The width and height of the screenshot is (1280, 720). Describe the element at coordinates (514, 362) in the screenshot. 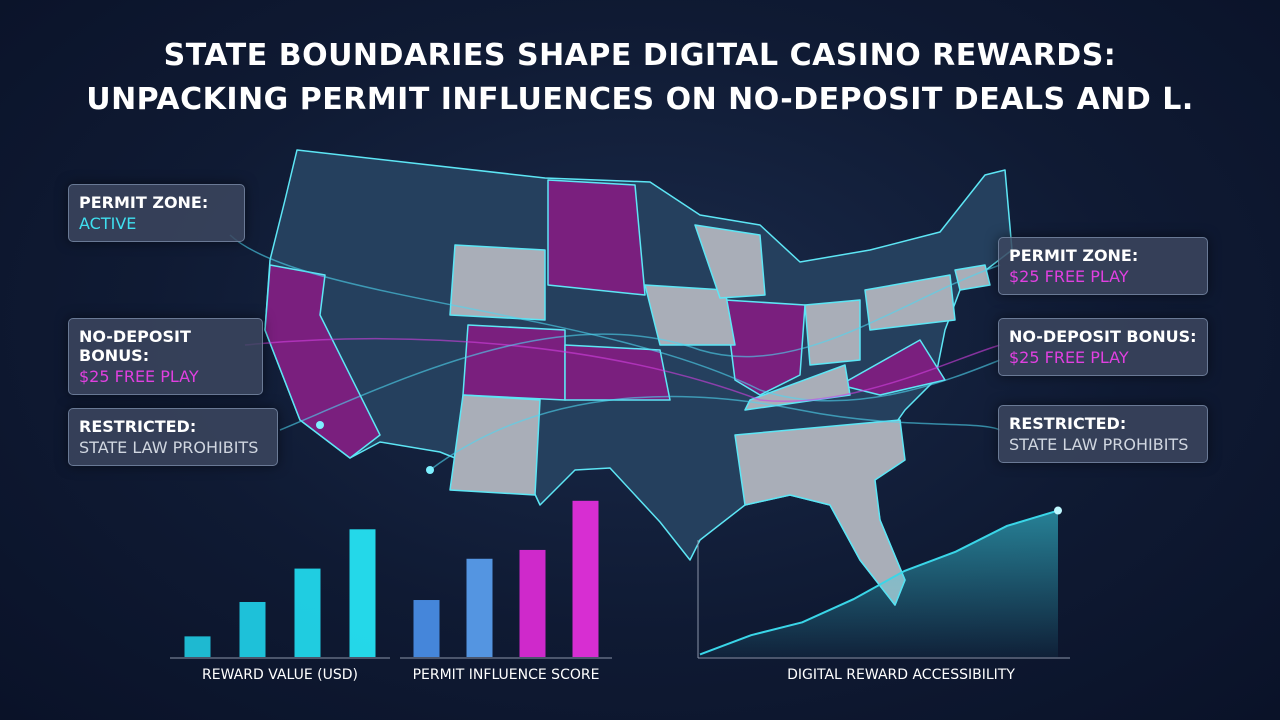

I see `state-co` at that location.